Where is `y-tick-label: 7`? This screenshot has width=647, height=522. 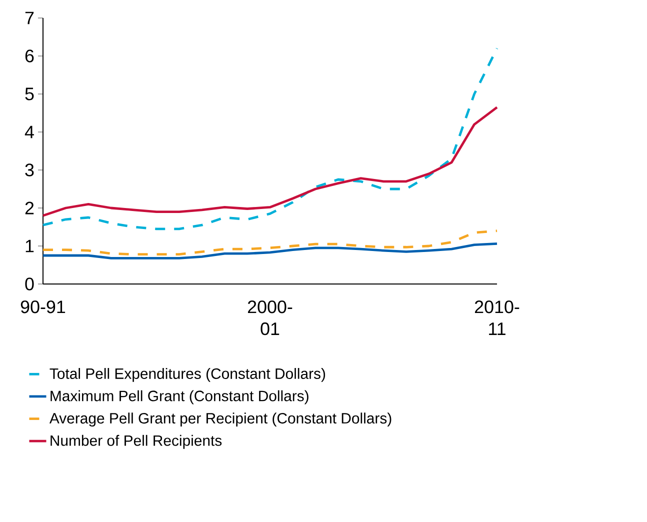
y-tick-label: 7 is located at coordinates (29, 18).